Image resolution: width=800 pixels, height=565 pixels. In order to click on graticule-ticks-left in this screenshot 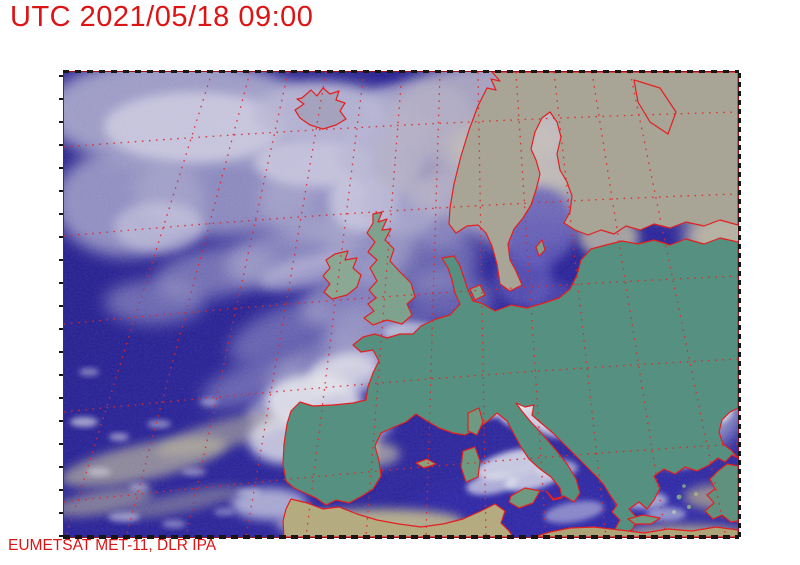, I will do `click(61, 304)`.